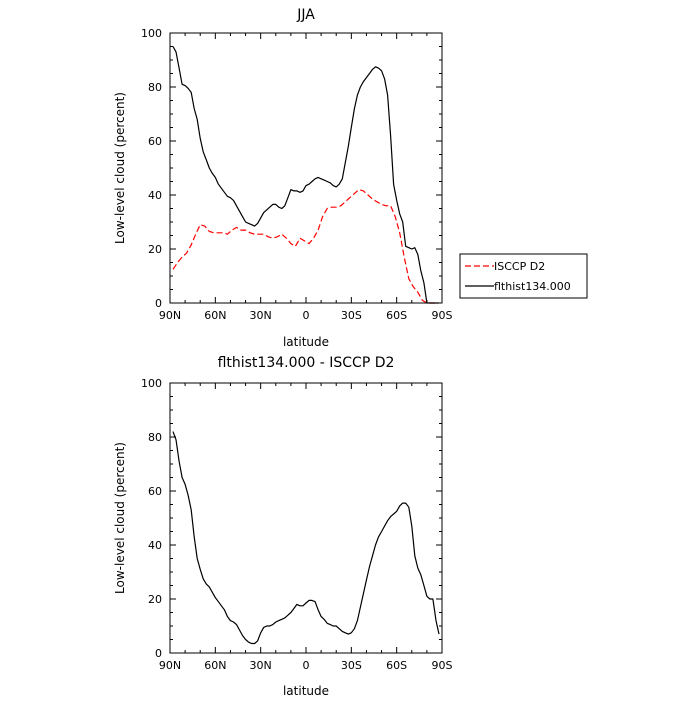 The width and height of the screenshot is (700, 704). Describe the element at coordinates (532, 286) in the screenshot. I see `legend-label-flthist: flthist134.000` at that location.